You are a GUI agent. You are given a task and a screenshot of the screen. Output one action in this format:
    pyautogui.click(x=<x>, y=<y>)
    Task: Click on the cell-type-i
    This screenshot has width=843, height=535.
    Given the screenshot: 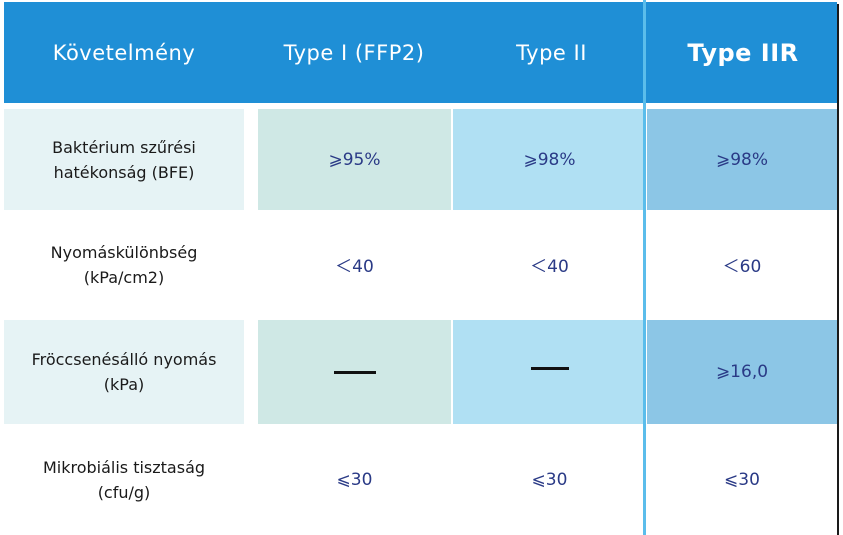 What is the action you would take?
    pyautogui.click(x=354, y=372)
    